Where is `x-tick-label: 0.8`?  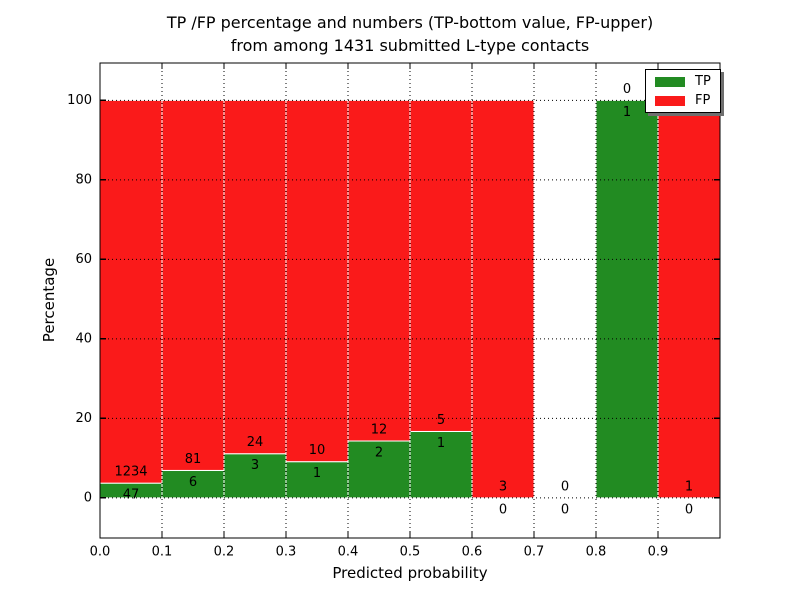
x-tick-label: 0.8 is located at coordinates (596, 552).